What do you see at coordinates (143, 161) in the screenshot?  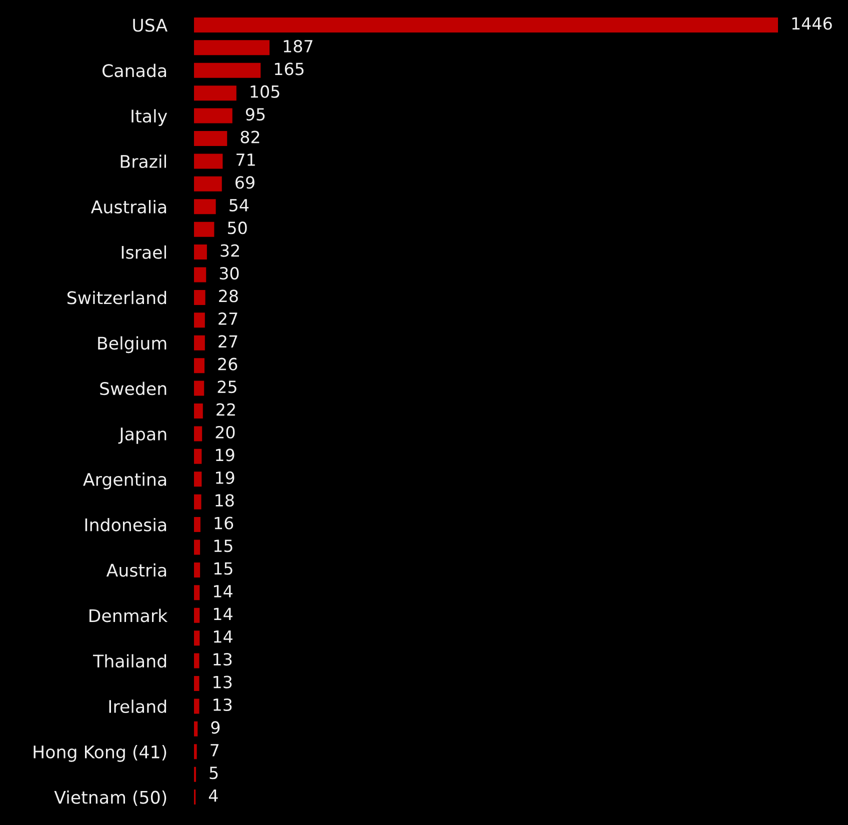 I see `y-tick-label: Brazil` at bounding box center [143, 161].